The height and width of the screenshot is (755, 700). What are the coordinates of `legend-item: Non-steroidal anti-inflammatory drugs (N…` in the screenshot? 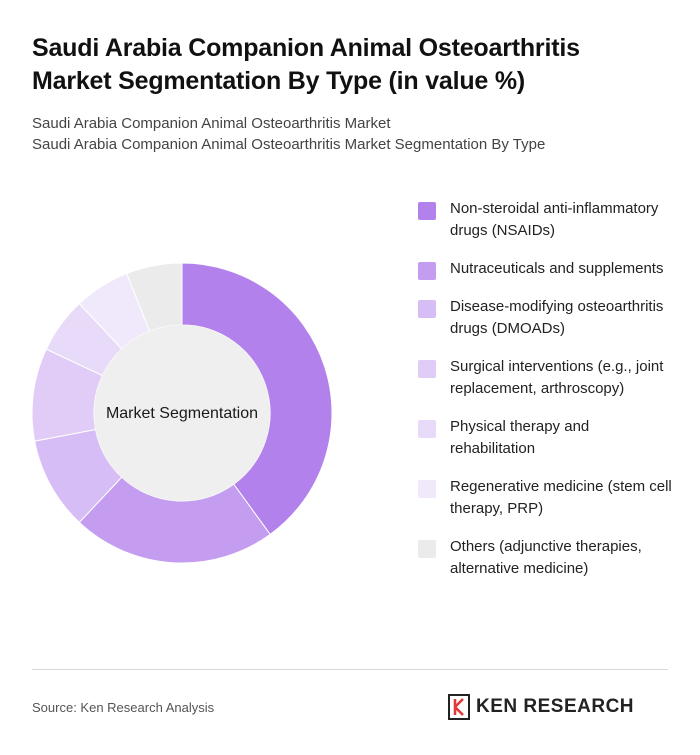 It's located at (548, 220).